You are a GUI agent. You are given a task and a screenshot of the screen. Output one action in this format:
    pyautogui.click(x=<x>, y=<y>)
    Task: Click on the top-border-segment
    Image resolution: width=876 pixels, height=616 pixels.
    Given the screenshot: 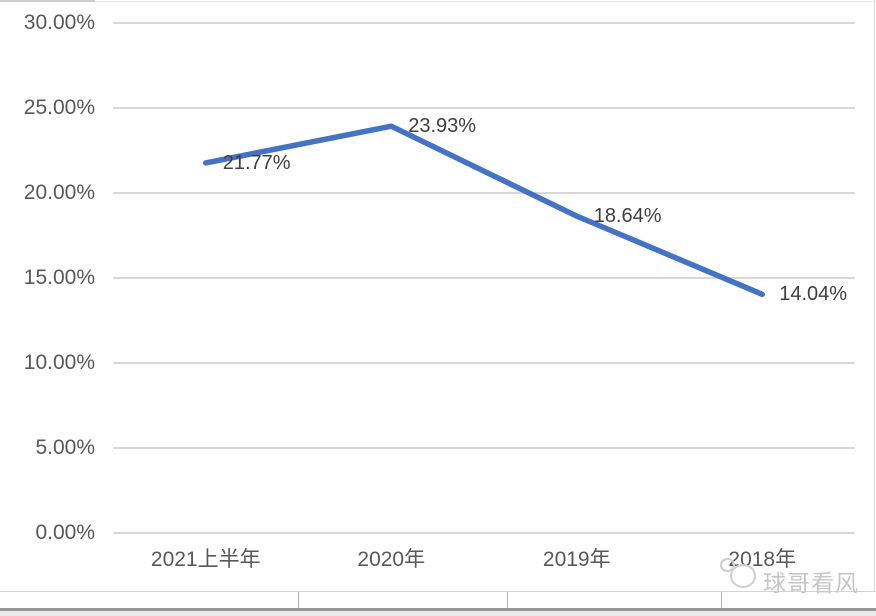 What is the action you would take?
    pyautogui.click(x=47, y=1)
    